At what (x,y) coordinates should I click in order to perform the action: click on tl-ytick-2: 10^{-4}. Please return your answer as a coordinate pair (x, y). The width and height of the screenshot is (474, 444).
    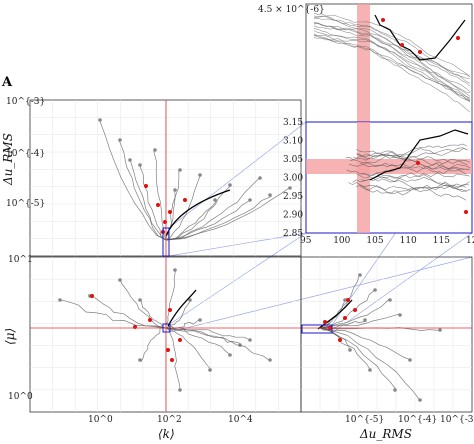
    Looking at the image, I should click on (25, 154).